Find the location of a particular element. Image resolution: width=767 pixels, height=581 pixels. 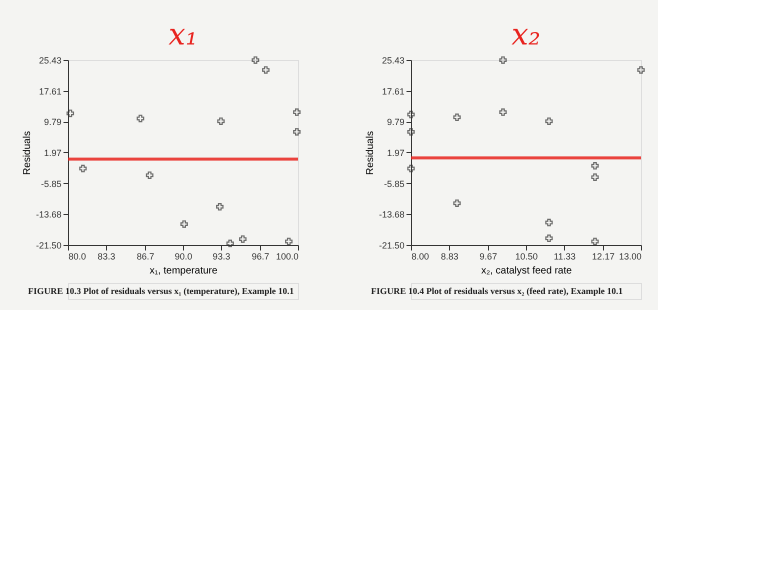

x-tick-label: 83.3 is located at coordinates (107, 257).